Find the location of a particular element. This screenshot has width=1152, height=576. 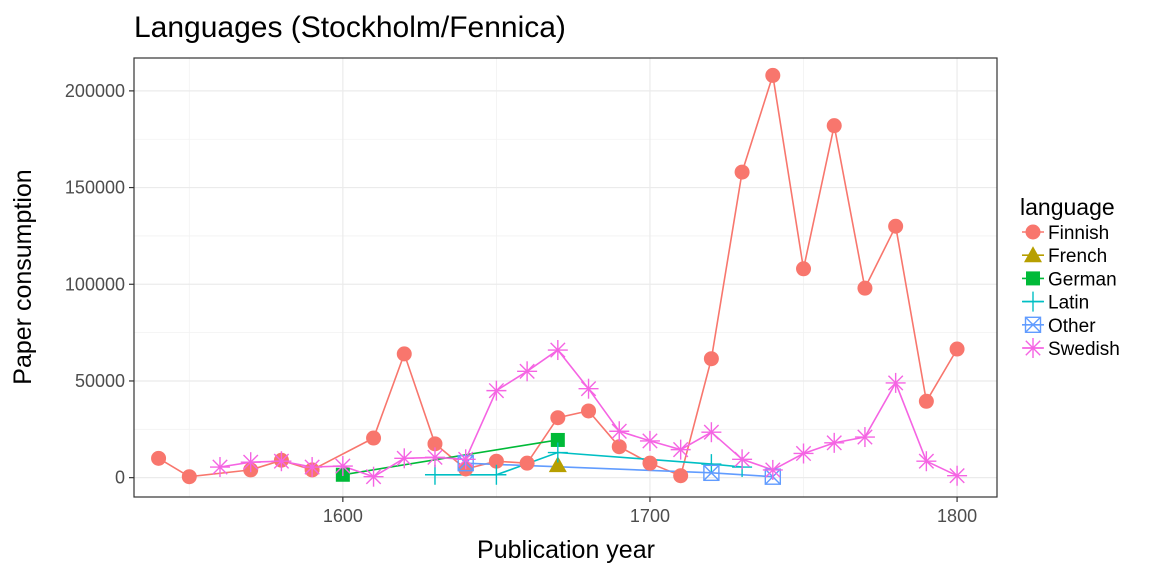

legend-item-other: Other is located at coordinates (1059, 326).